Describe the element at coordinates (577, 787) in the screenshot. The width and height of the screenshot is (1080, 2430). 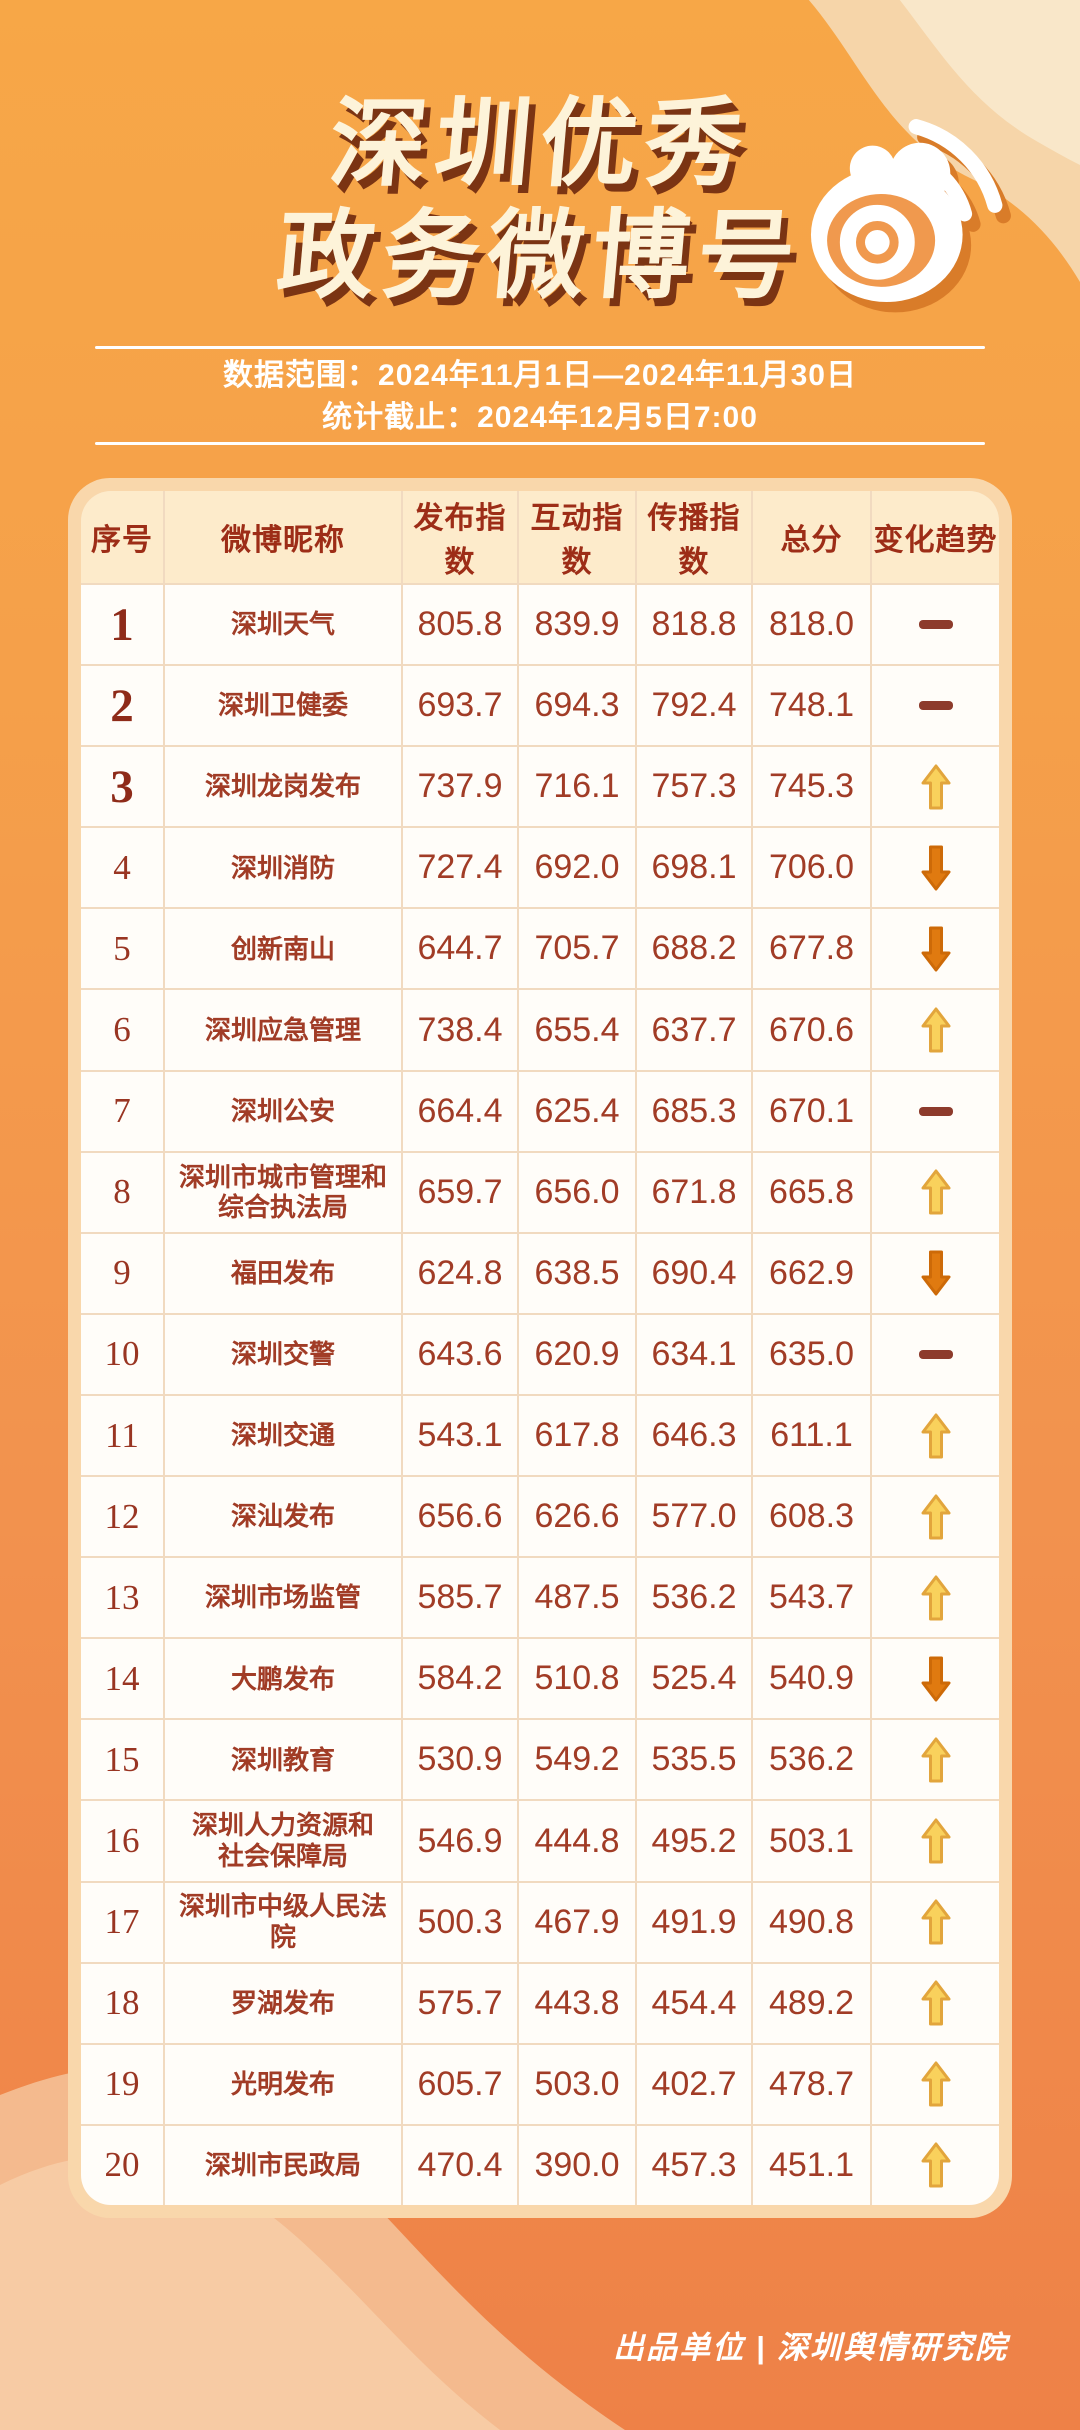
I see `interaction-index-cell: 716.1` at that location.